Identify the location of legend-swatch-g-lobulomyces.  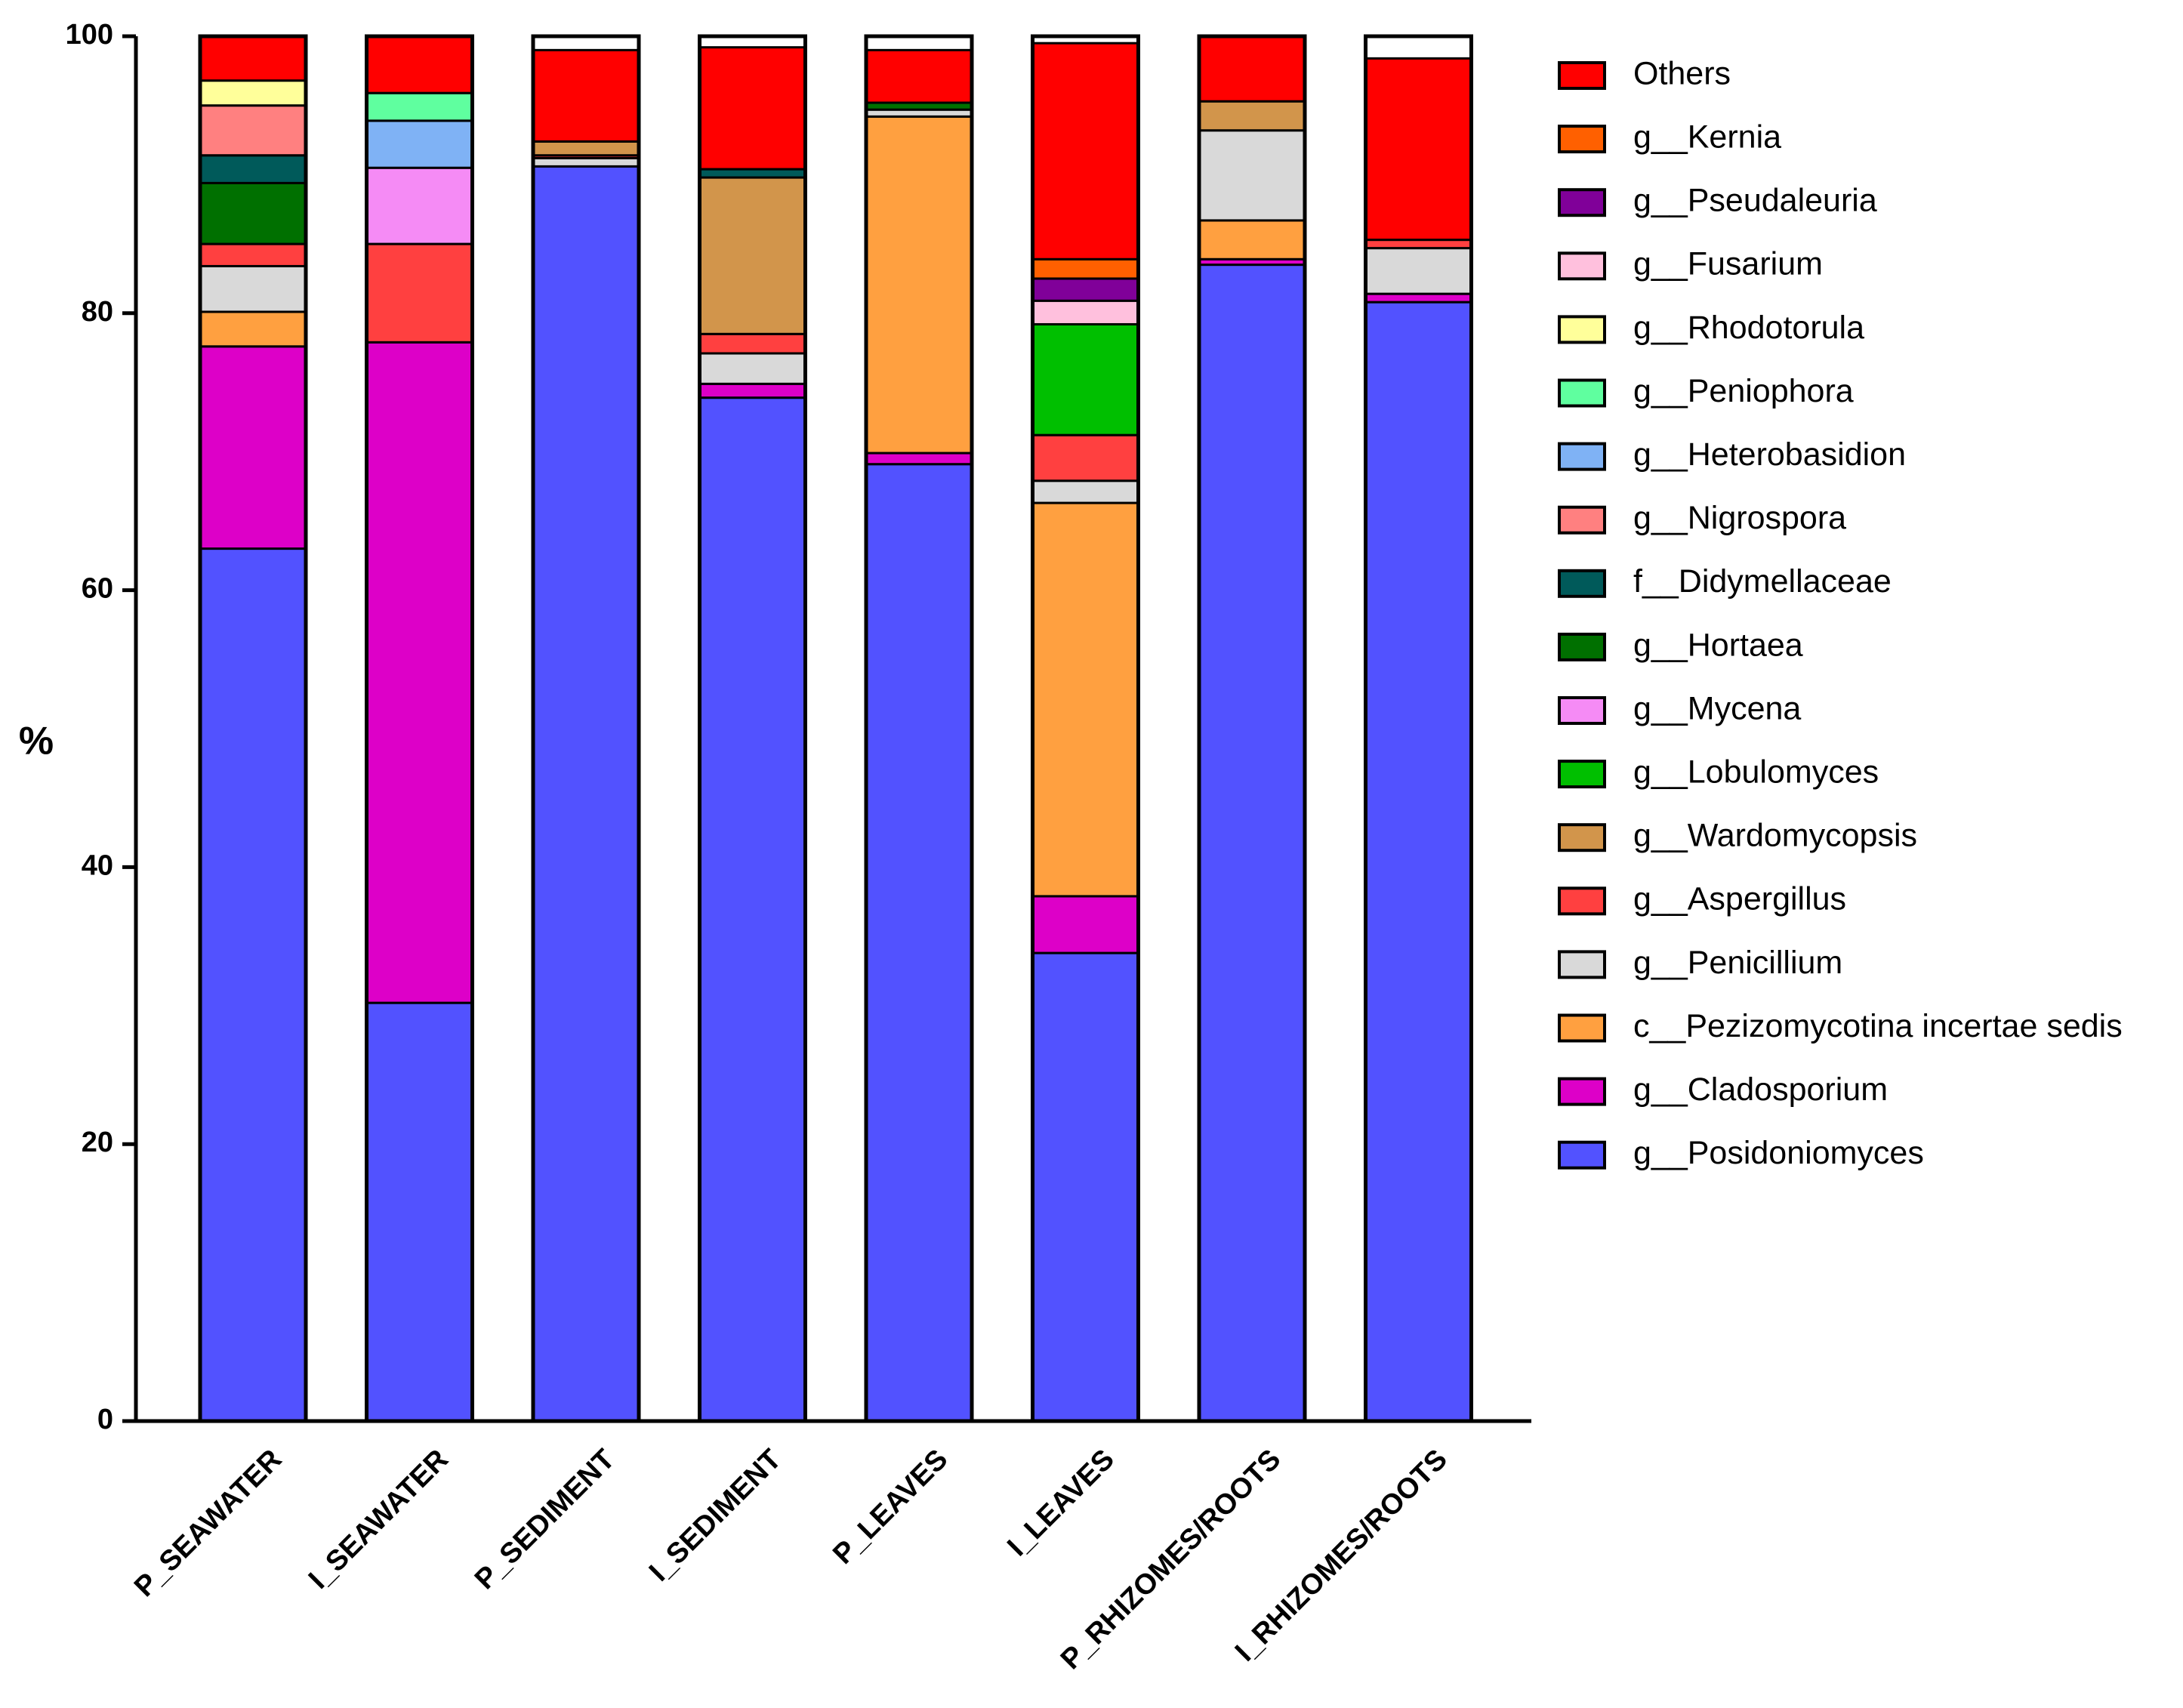
(1582, 774).